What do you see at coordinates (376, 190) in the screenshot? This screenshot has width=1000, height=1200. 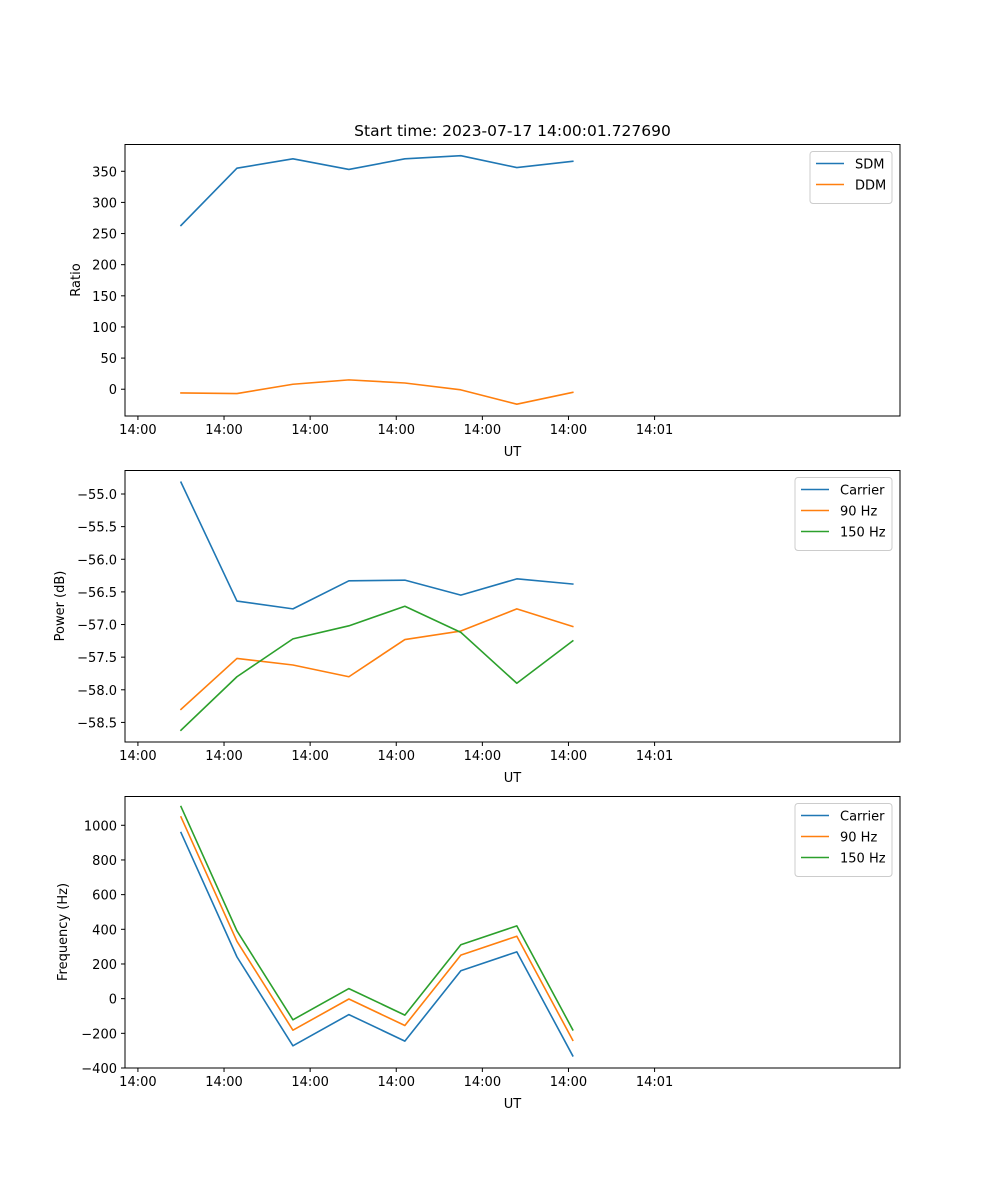 I see `series-line-sdm` at bounding box center [376, 190].